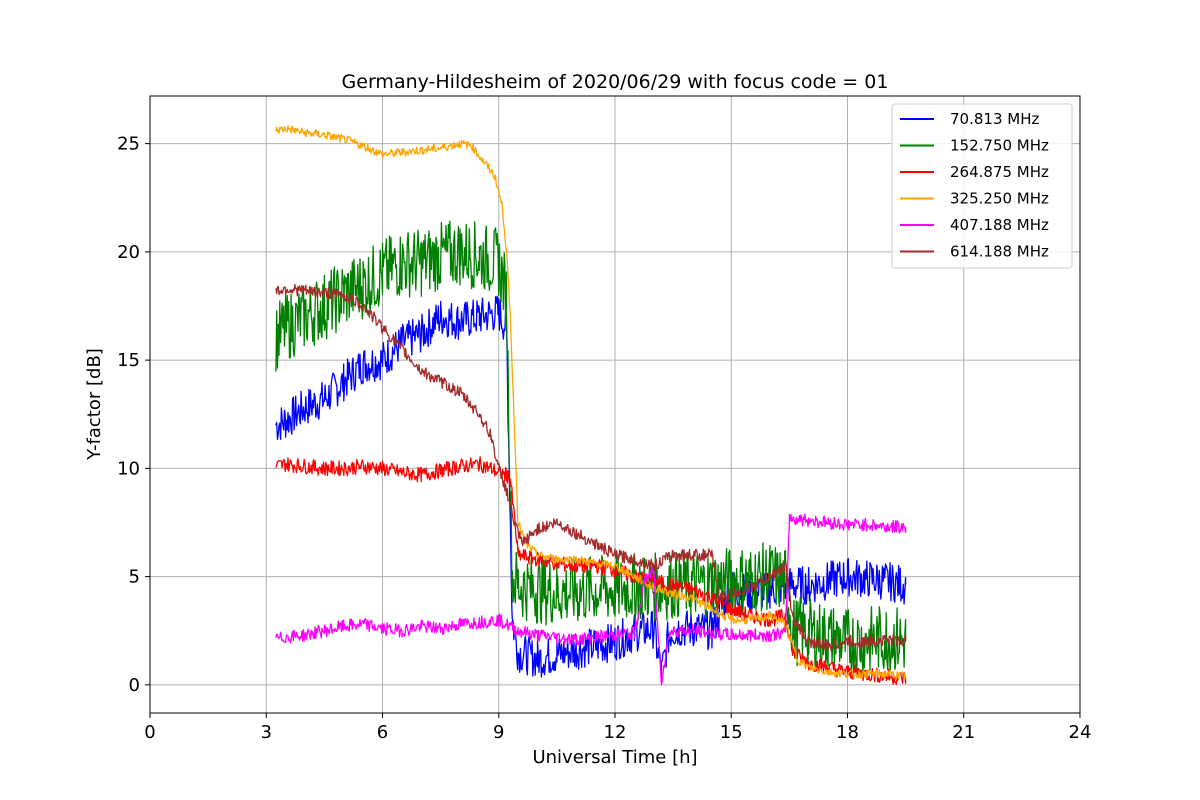  What do you see at coordinates (134, 685) in the screenshot?
I see `y-tick-label: 0` at bounding box center [134, 685].